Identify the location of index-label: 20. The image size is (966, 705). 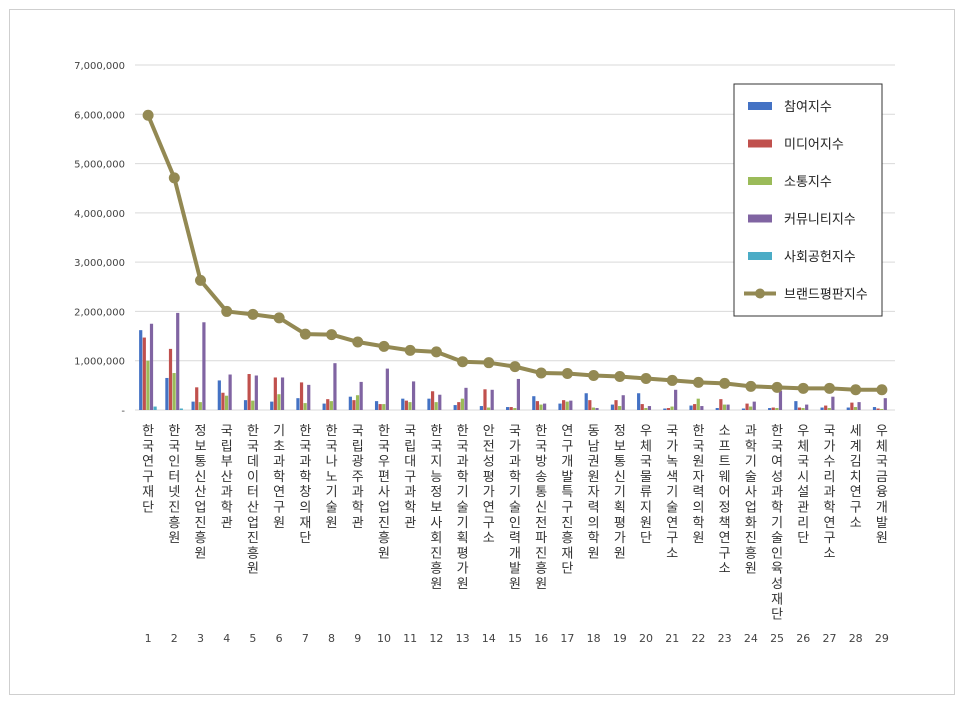
(646, 638).